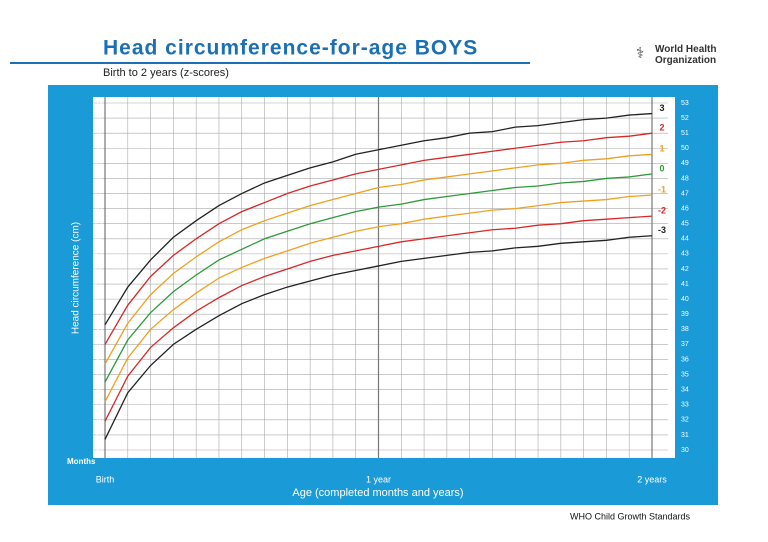 Image resolution: width=768 pixels, height=542 pixels. Describe the element at coordinates (685, 133) in the screenshot. I see `y-tick-label: 51` at that location.